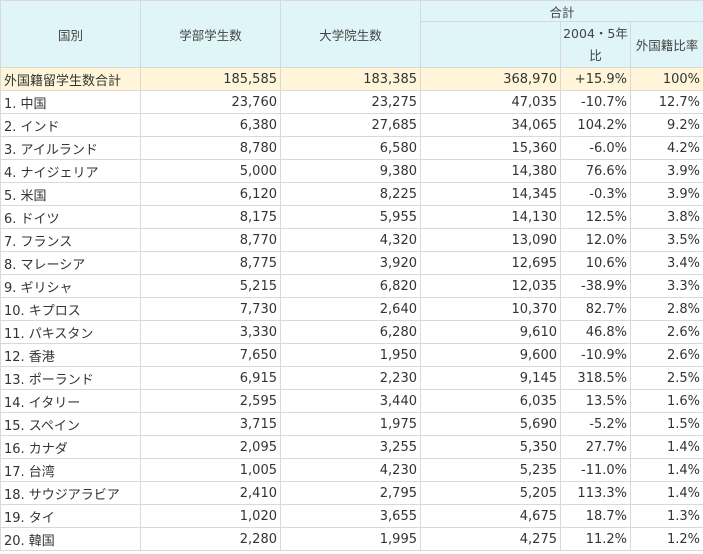 Image resolution: width=703 pixels, height=554 pixels. I want to click on table-row: 11. パキスタン 3,330 6,280 9,610 46.8% 2.6%, so click(351, 332).